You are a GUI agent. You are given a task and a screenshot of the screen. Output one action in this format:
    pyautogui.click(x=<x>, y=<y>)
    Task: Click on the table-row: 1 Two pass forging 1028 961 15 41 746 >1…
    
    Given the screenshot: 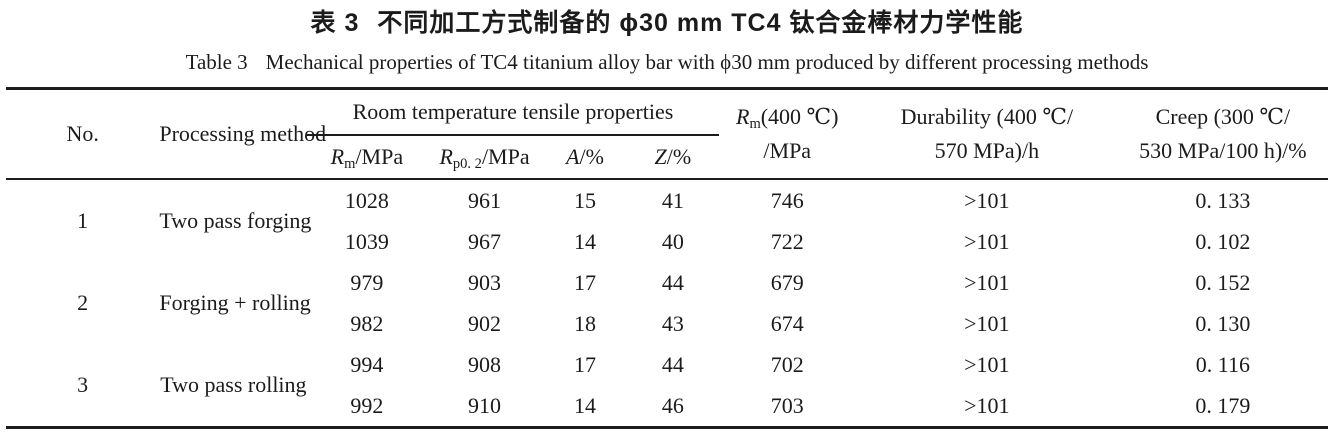 What is the action you would take?
    pyautogui.click(x=667, y=206)
    